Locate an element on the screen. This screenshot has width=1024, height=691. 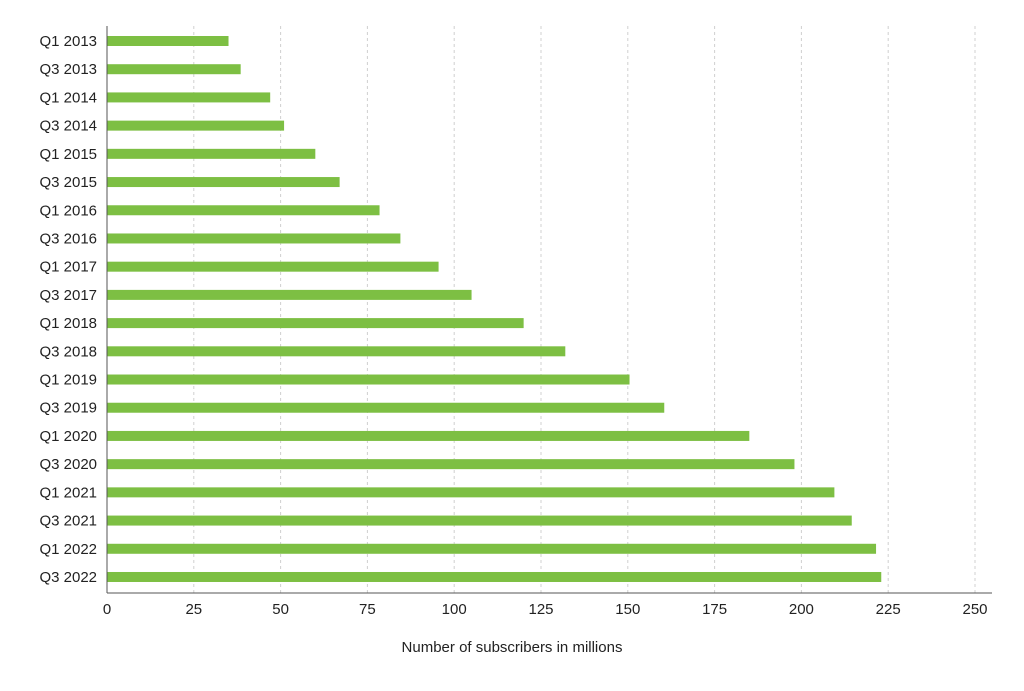
category-label: Q1 2021 is located at coordinates (68, 492).